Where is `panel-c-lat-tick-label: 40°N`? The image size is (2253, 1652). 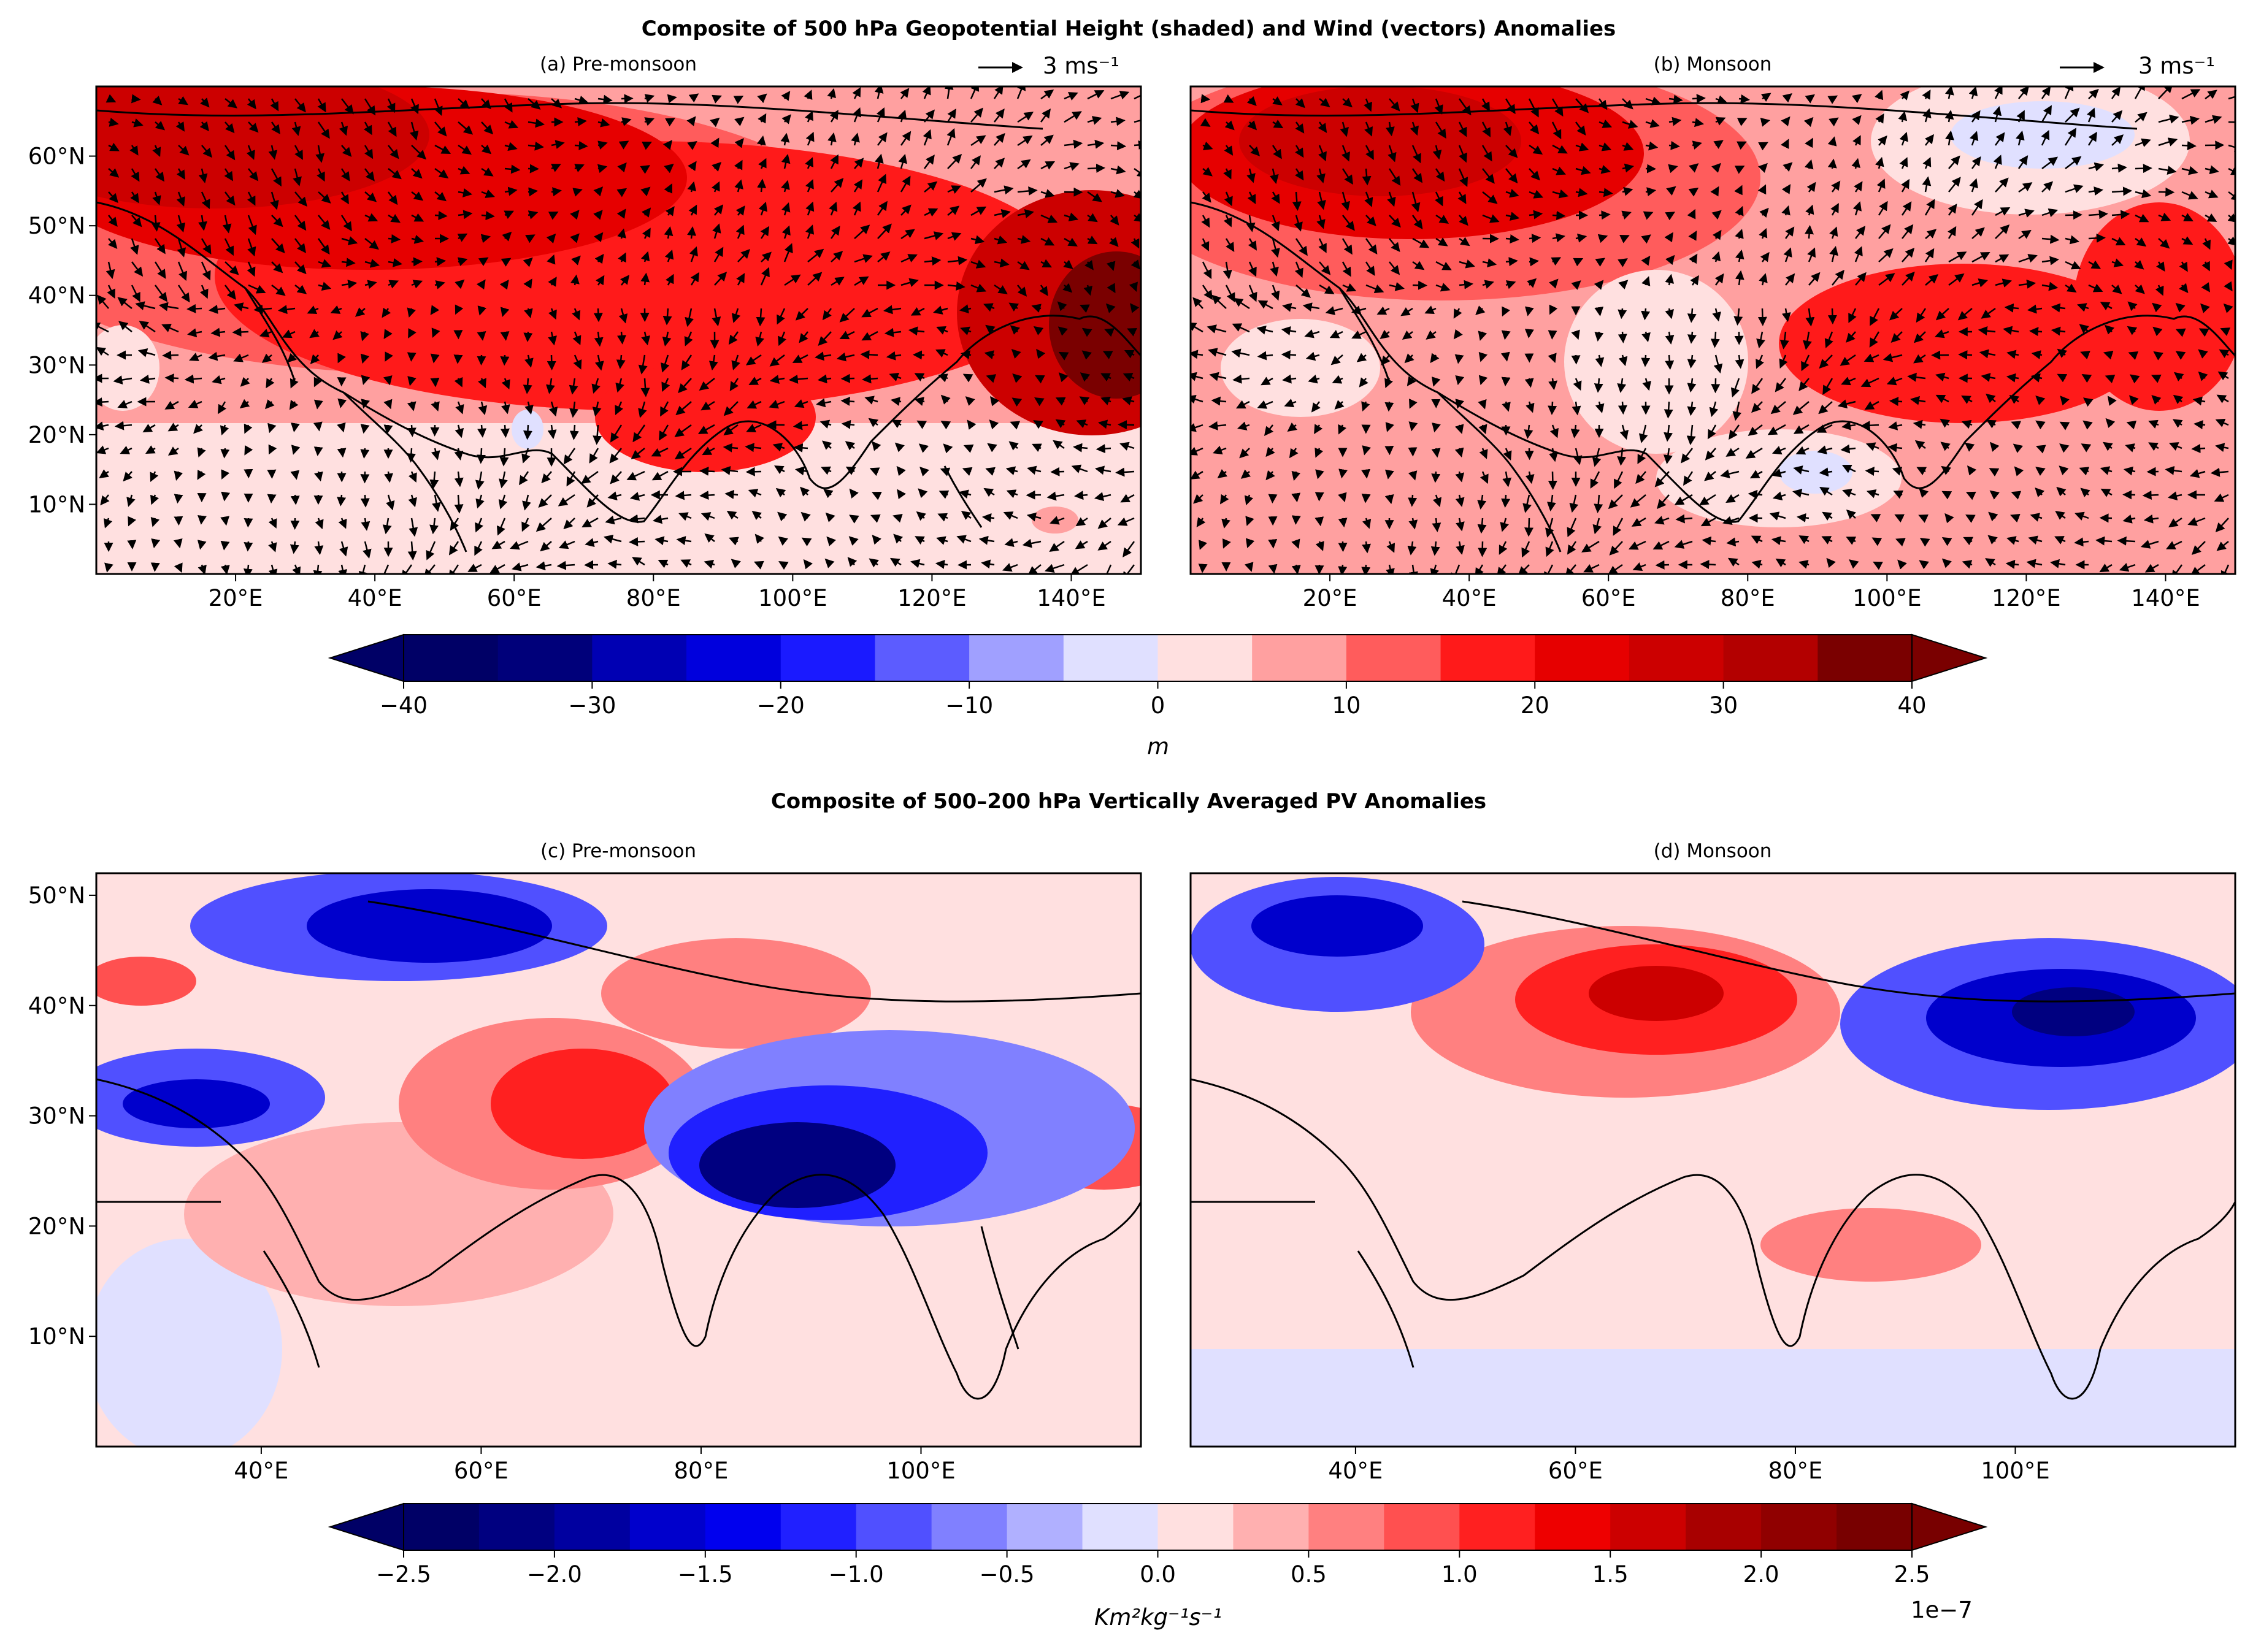 panel-c-lat-tick-label: 40°N is located at coordinates (56, 1006).